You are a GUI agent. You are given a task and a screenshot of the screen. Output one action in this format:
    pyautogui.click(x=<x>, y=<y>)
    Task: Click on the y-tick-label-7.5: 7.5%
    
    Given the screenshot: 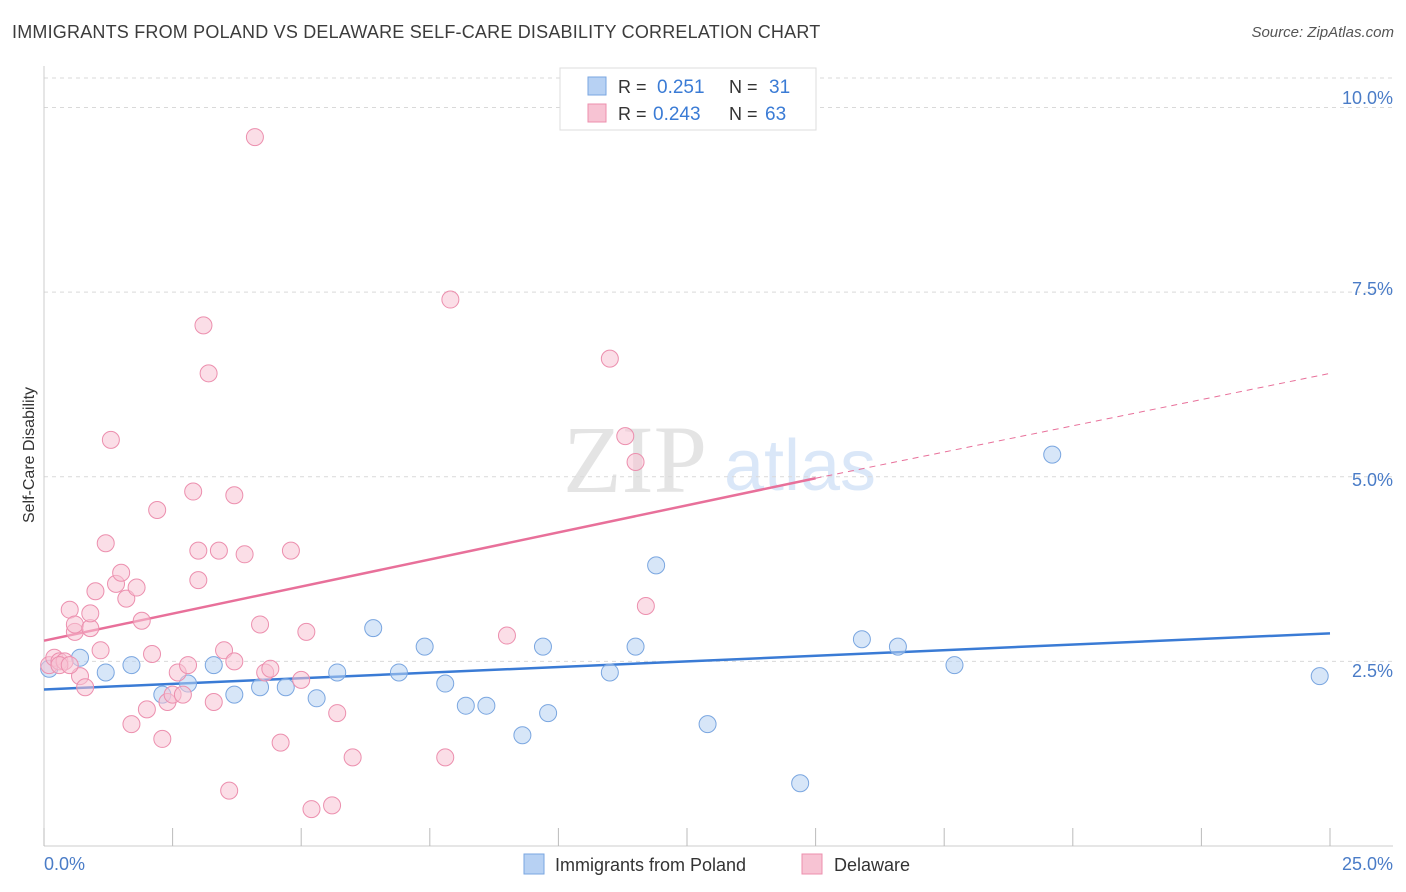 What is the action you would take?
    pyautogui.click(x=1372, y=289)
    